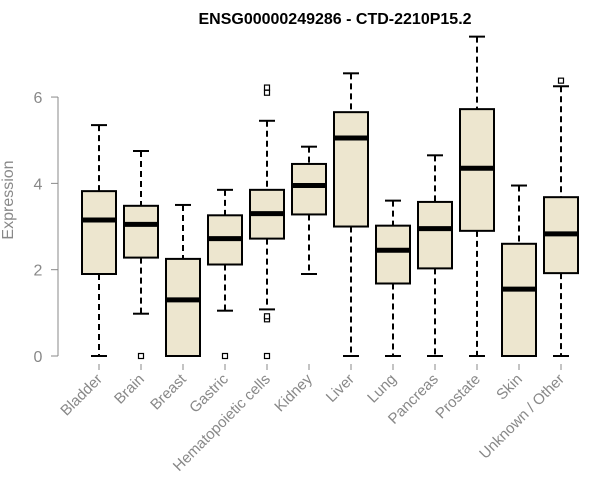 The width and height of the screenshot is (600, 500). Describe the element at coordinates (458, 397) in the screenshot. I see `x-tick-label: Prostate` at that location.